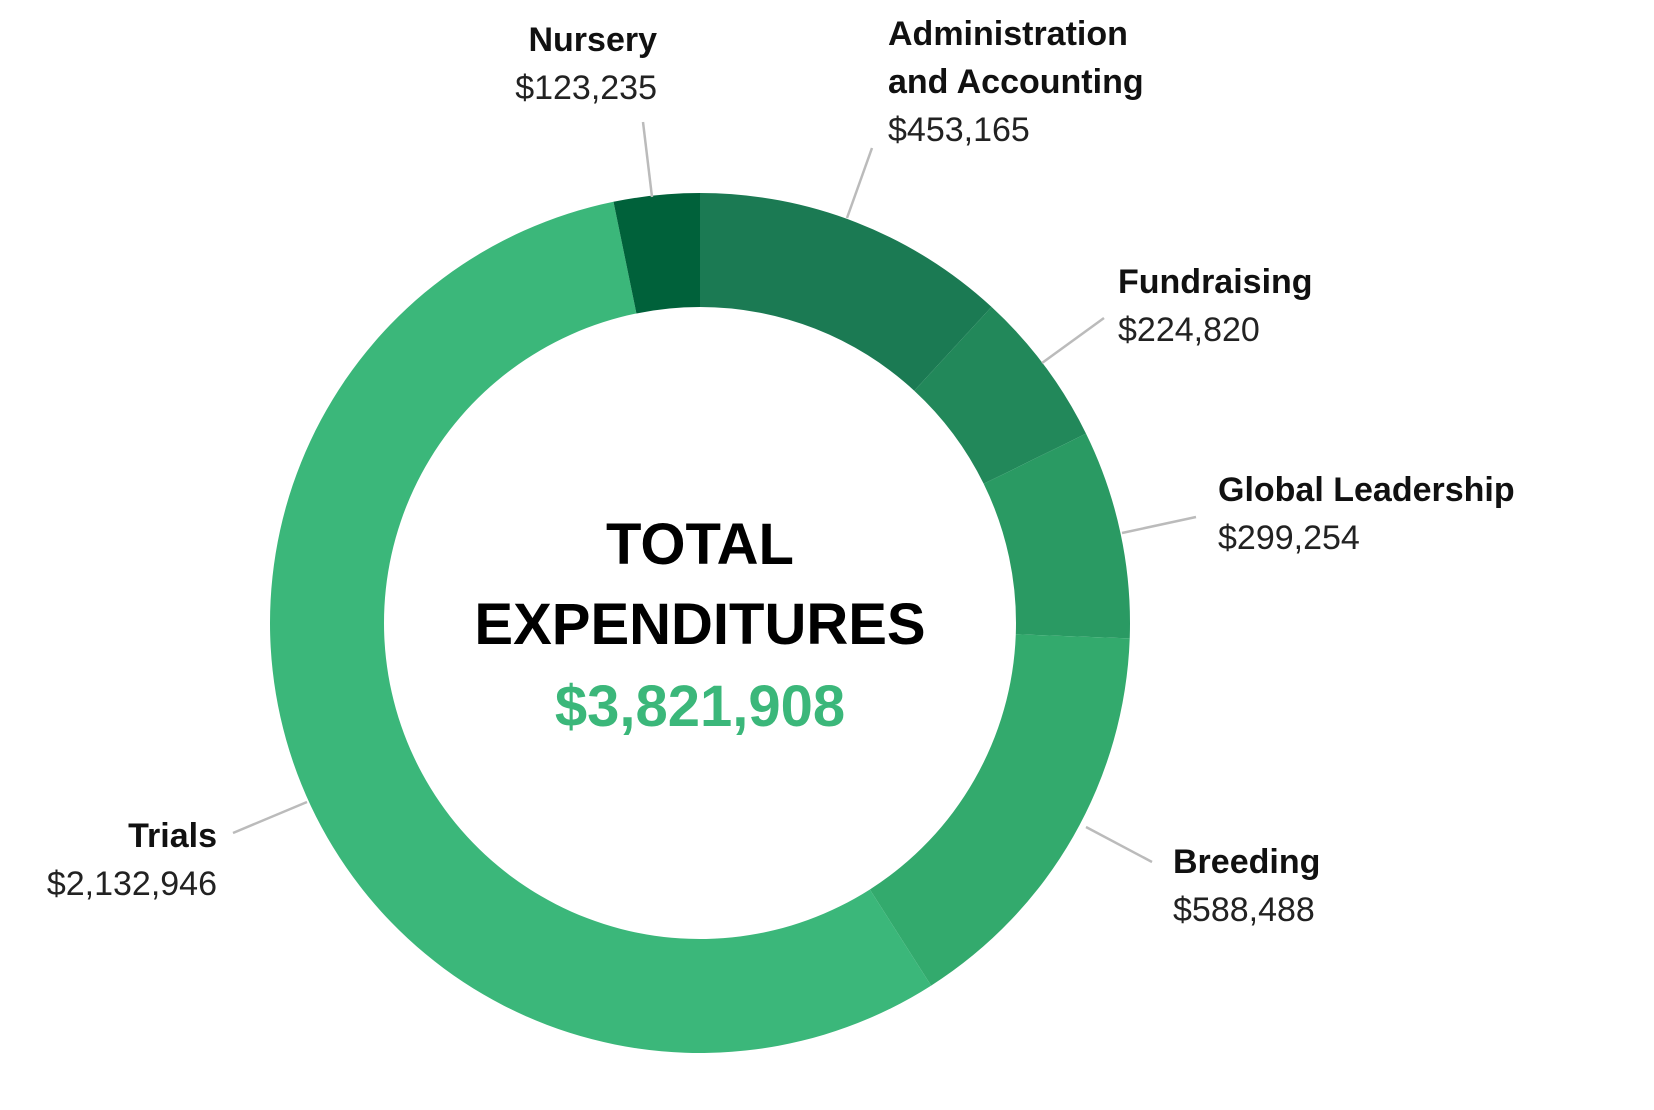 This screenshot has width=1654, height=1110. Describe the element at coordinates (1215, 282) in the screenshot. I see `category-label: Fundraising` at that location.